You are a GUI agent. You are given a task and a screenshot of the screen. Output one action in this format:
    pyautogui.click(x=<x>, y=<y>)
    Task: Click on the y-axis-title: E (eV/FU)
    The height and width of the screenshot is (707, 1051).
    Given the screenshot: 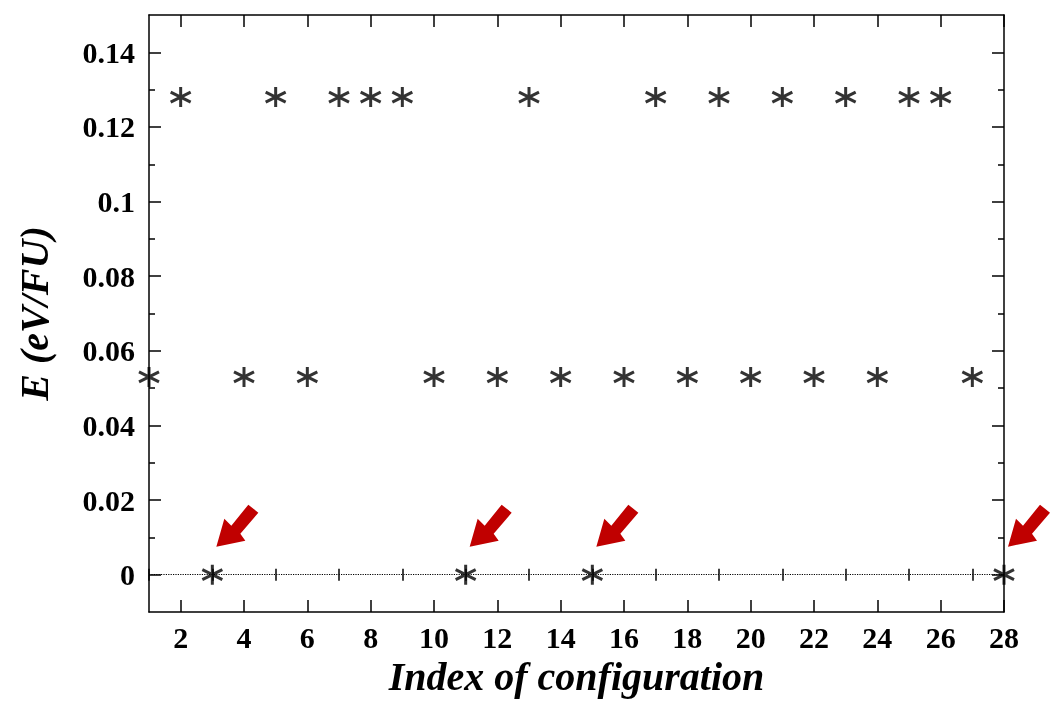 What is the action you would take?
    pyautogui.click(x=34, y=314)
    